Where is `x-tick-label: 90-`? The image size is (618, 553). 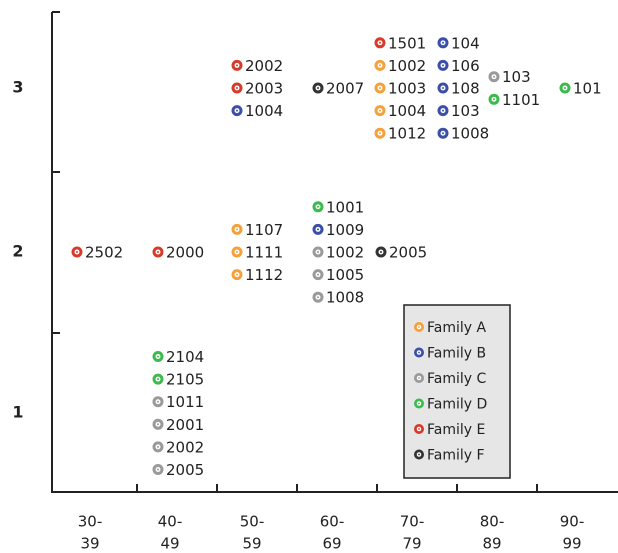
x-tick-label: 90- is located at coordinates (572, 522).